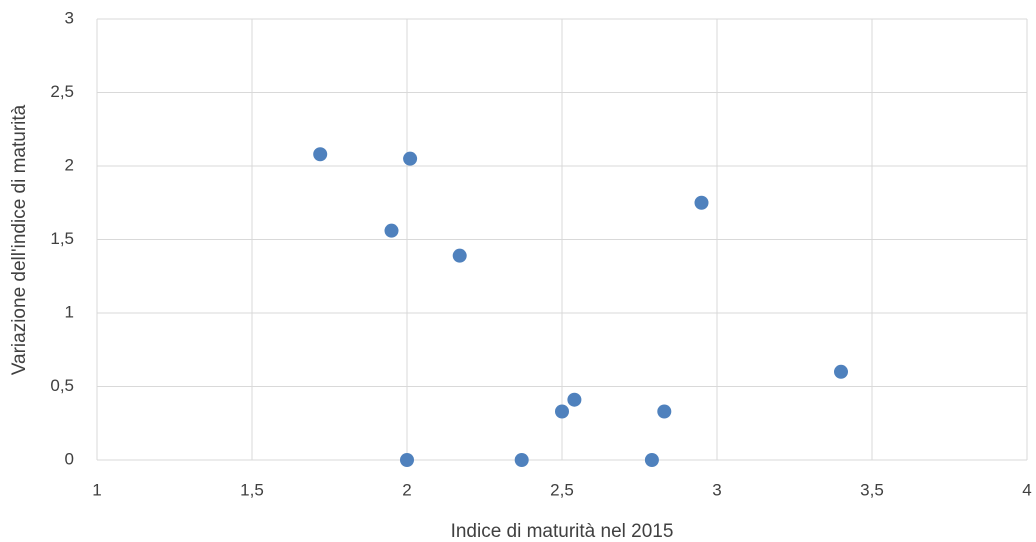 The height and width of the screenshot is (542, 1036). What do you see at coordinates (716, 489) in the screenshot?
I see `x-tick-label: 3` at bounding box center [716, 489].